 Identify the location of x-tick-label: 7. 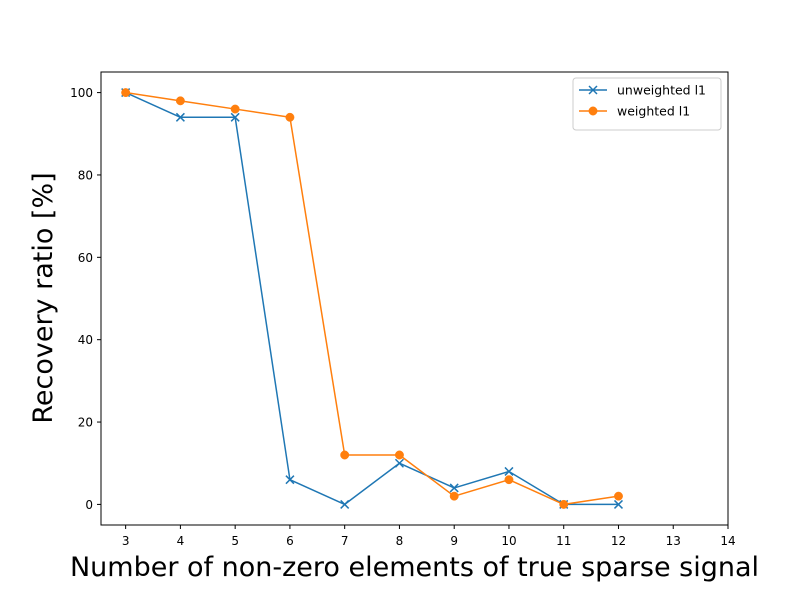
(345, 541).